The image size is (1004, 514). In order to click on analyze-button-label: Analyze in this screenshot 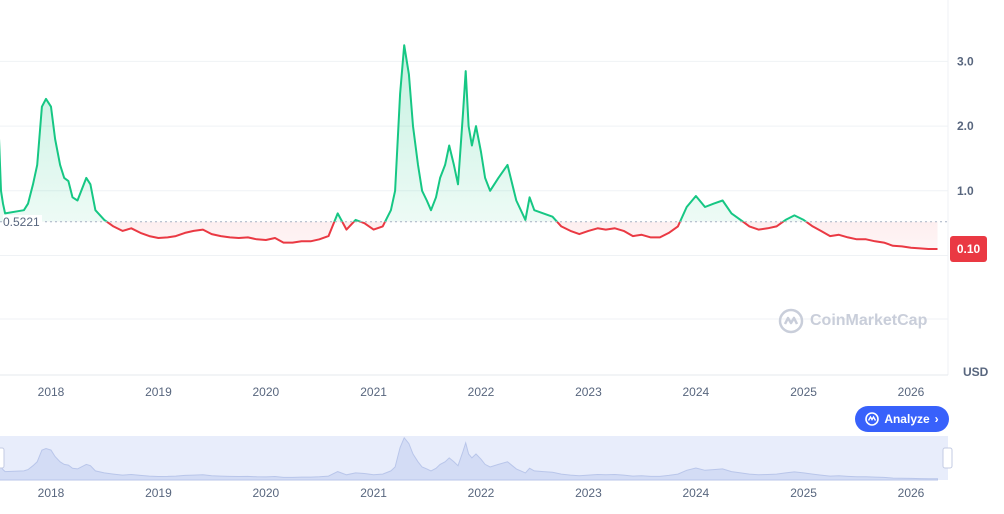, I will do `click(907, 419)`.